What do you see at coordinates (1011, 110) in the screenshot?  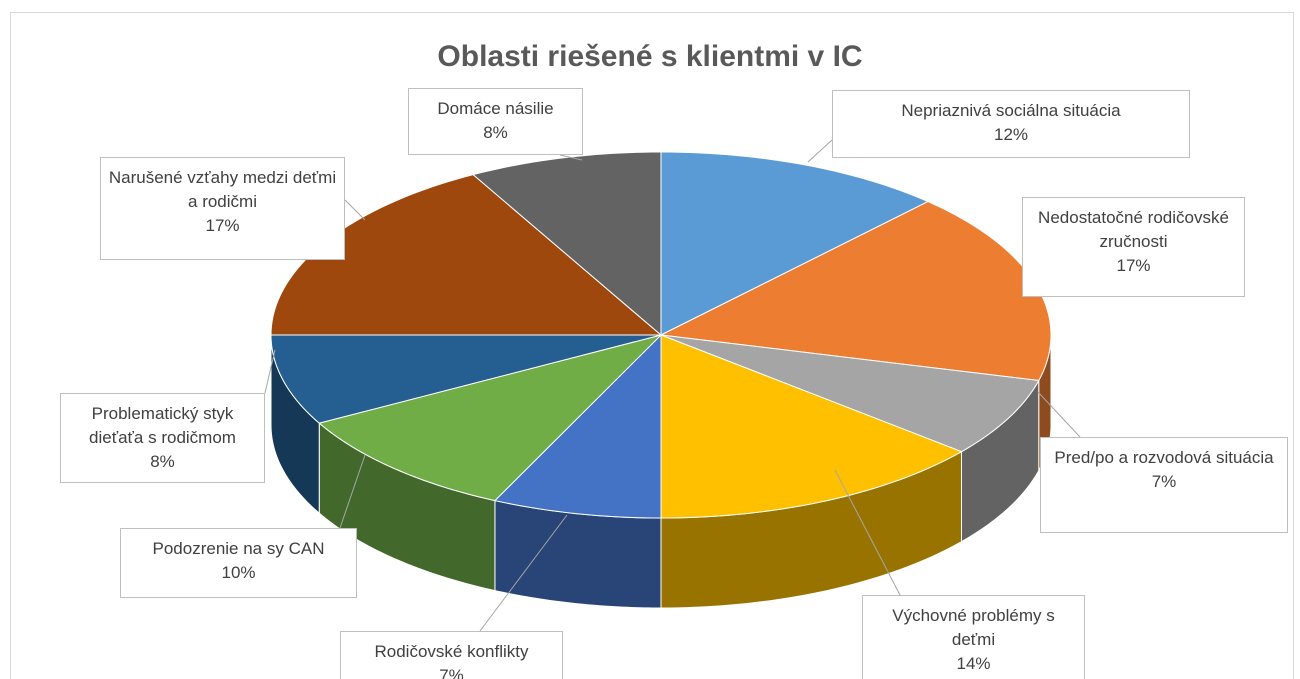 I see `label-category: Nepriaznivá sociálna situácia` at bounding box center [1011, 110].